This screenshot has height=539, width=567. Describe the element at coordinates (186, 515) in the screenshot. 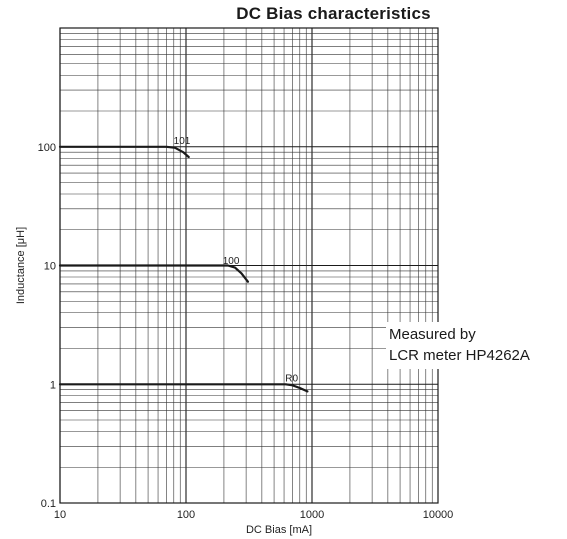

I see `x-tick-label: 100` at that location.